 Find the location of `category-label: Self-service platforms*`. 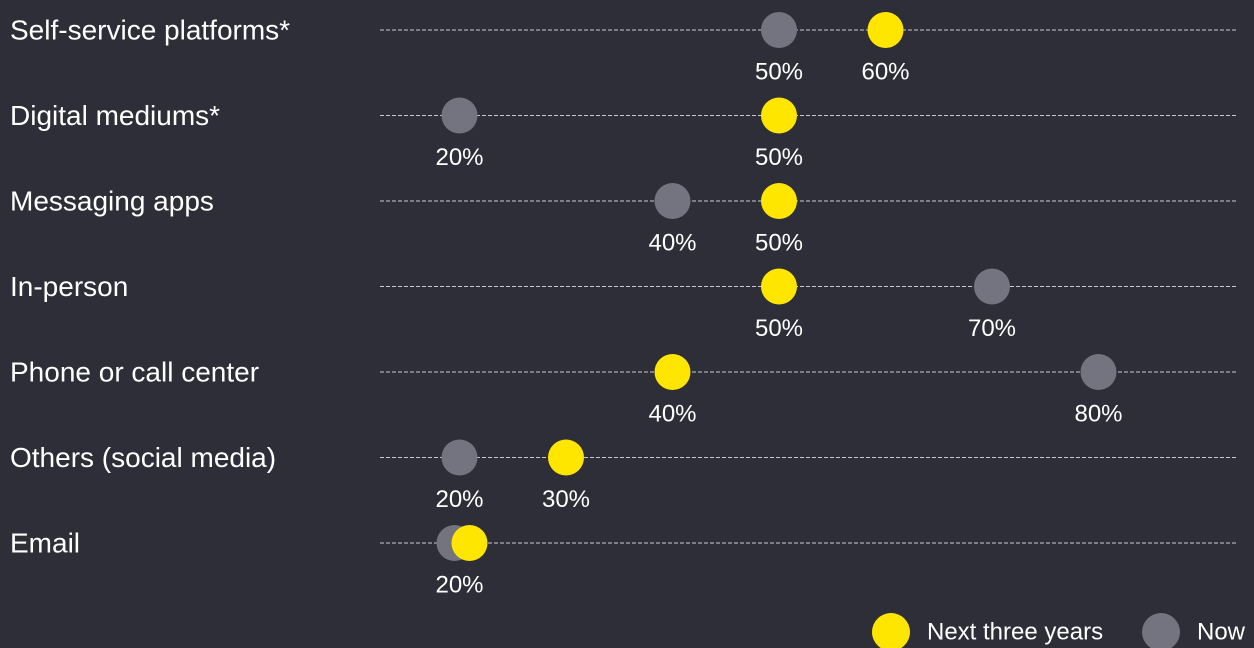

category-label: Self-service platforms* is located at coordinates (150, 29).